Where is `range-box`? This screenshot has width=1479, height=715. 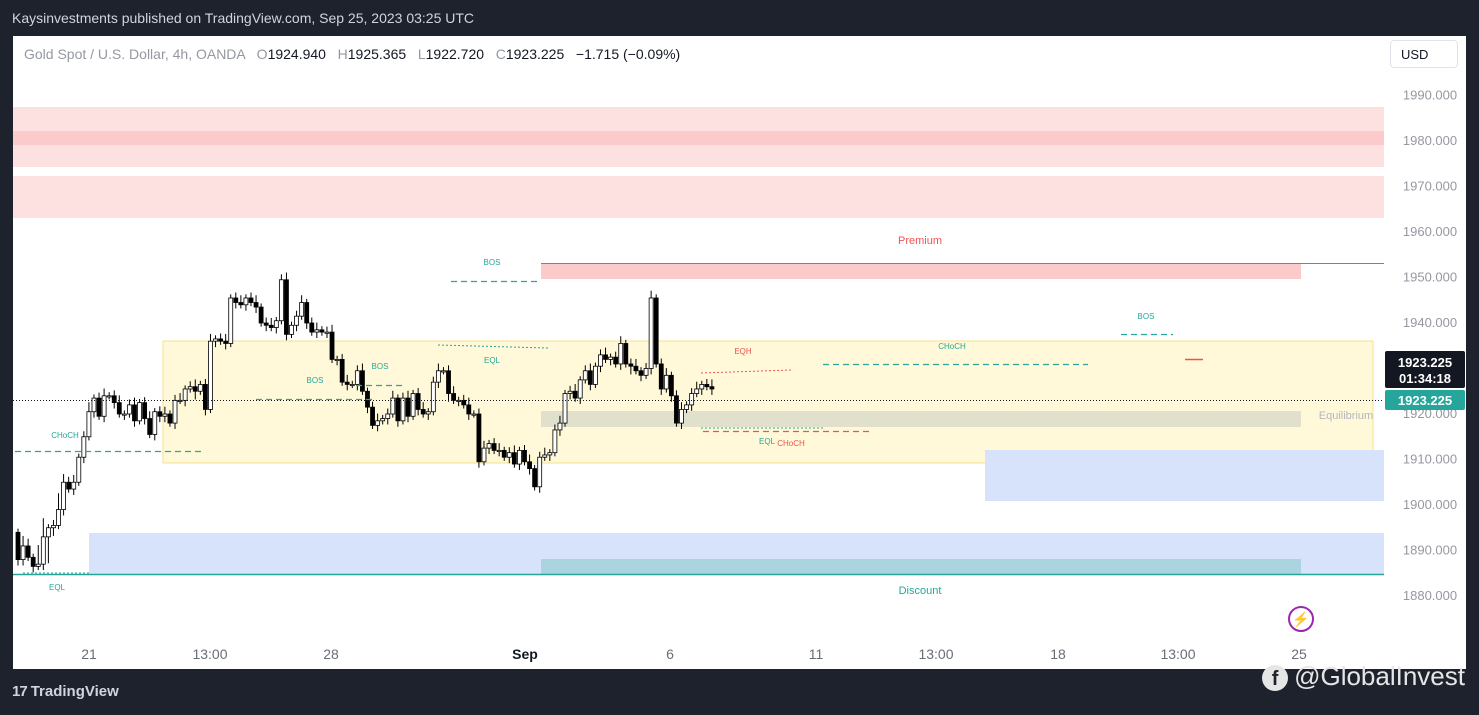
range-box is located at coordinates (768, 402).